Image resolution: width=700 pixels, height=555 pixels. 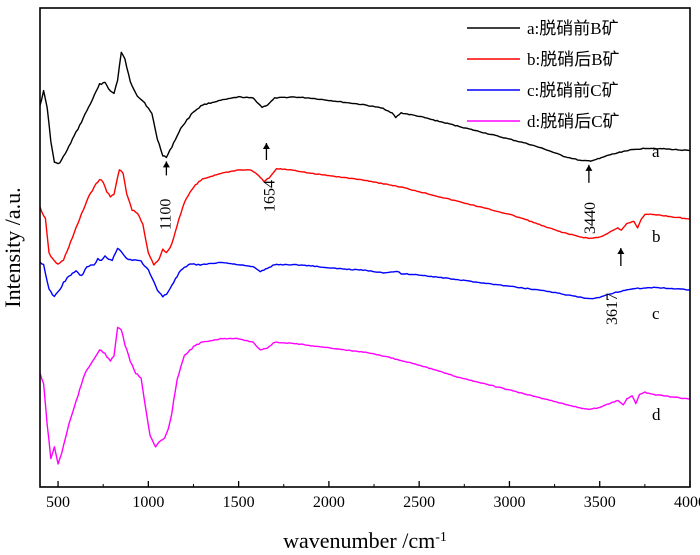 What do you see at coordinates (656, 283) in the screenshot?
I see `series-end-labels: a b c d` at bounding box center [656, 283].